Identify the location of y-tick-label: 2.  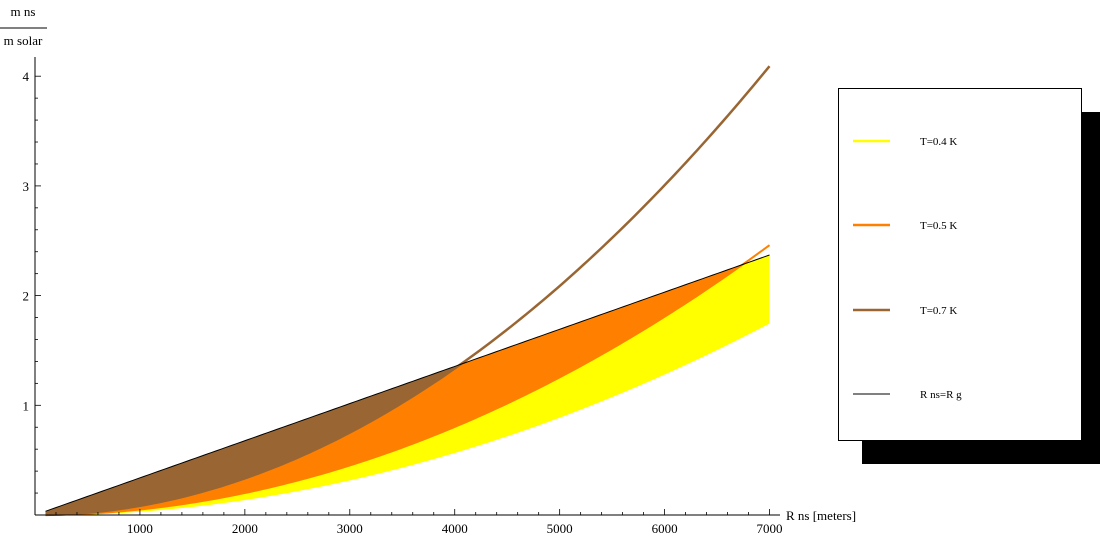
(26, 296).